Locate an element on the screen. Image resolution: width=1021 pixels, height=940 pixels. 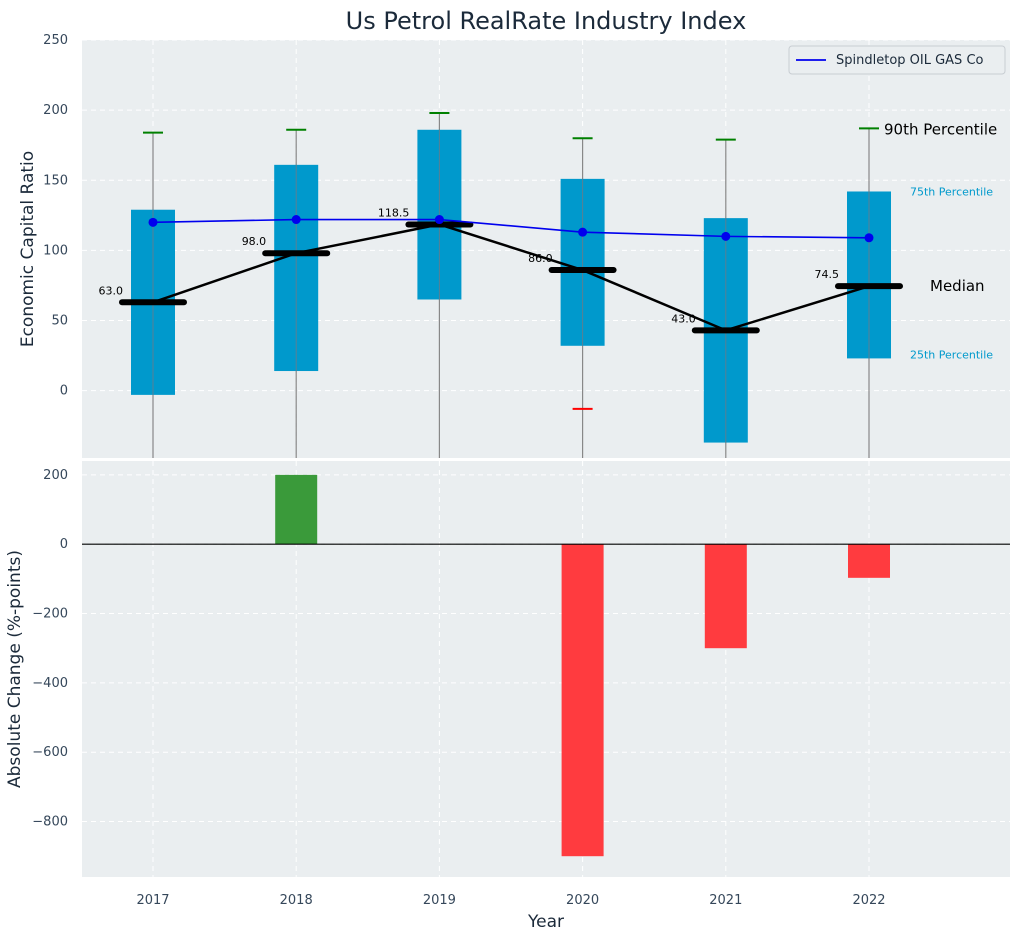
series-line is located at coordinates (511, 228).